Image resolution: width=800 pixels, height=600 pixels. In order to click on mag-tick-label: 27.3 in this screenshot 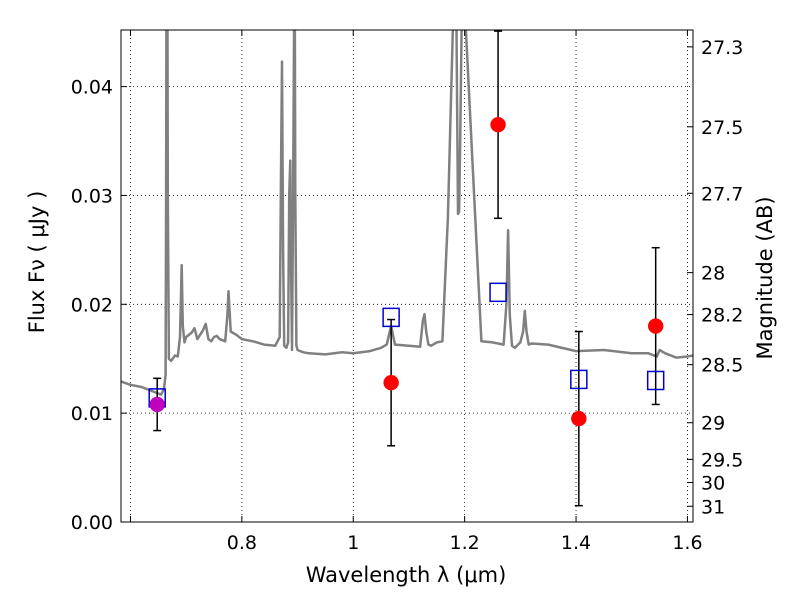, I will do `click(722, 48)`.